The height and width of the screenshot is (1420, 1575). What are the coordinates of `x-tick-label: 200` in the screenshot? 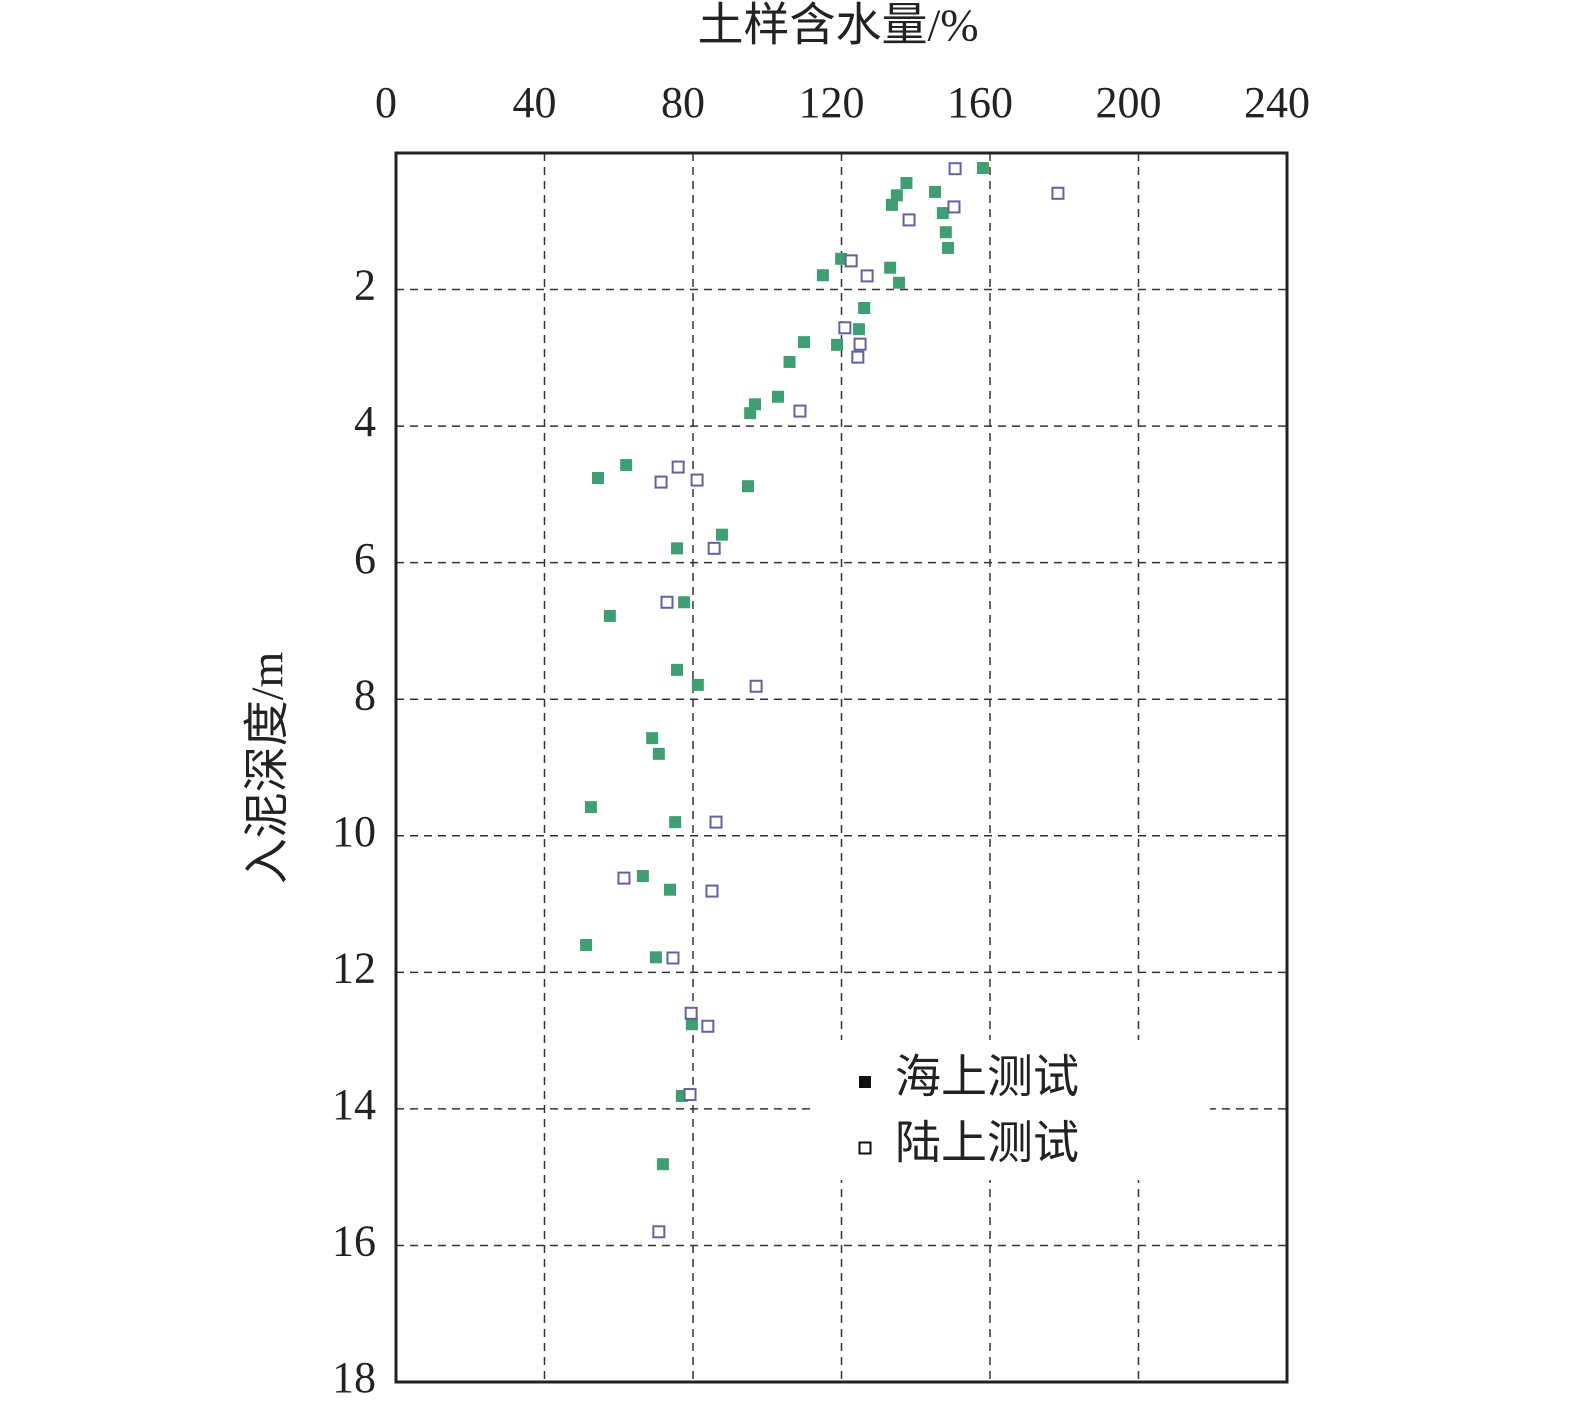 It's located at (1129, 102).